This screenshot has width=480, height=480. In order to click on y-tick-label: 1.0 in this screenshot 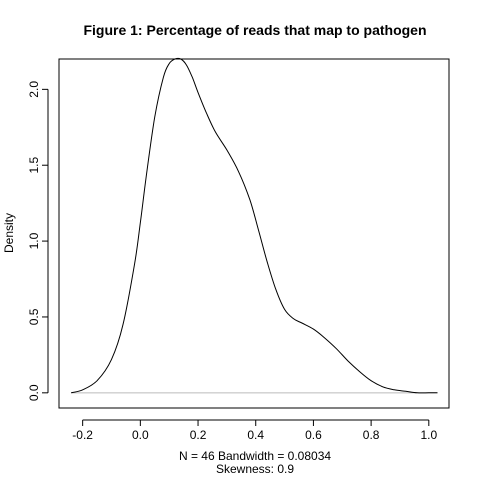, I will do `click(34, 240)`.